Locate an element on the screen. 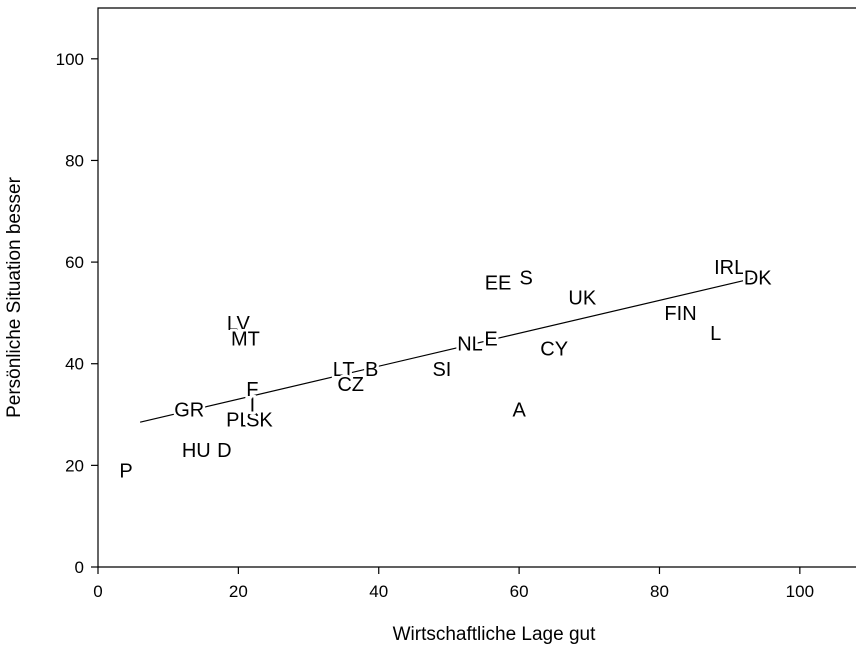 The image size is (856, 646). y-tick-label: 20 is located at coordinates (74, 465).